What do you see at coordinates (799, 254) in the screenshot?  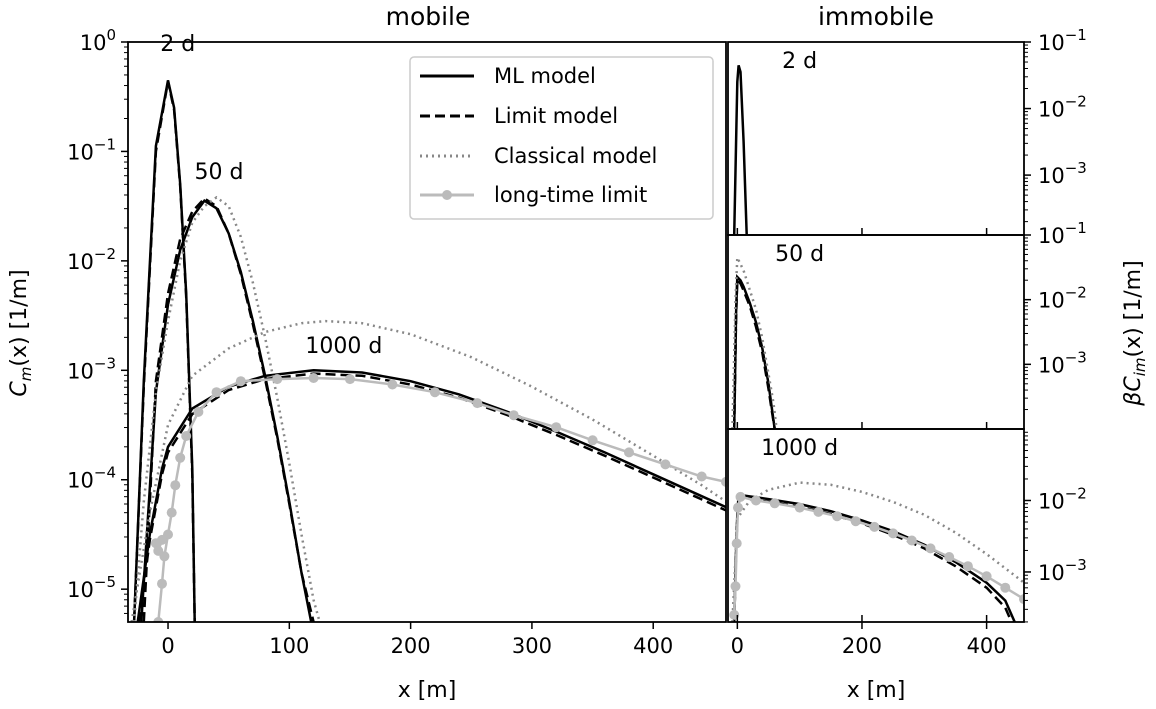 I see `immobile-50-d-annotation: 50 d` at bounding box center [799, 254].